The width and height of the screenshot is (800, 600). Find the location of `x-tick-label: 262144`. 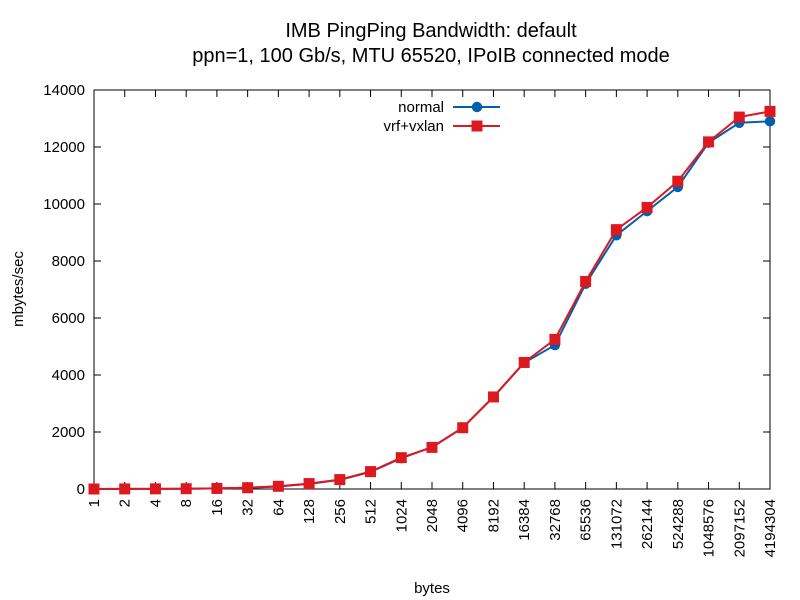

x-tick-label: 262144 is located at coordinates (647, 524).